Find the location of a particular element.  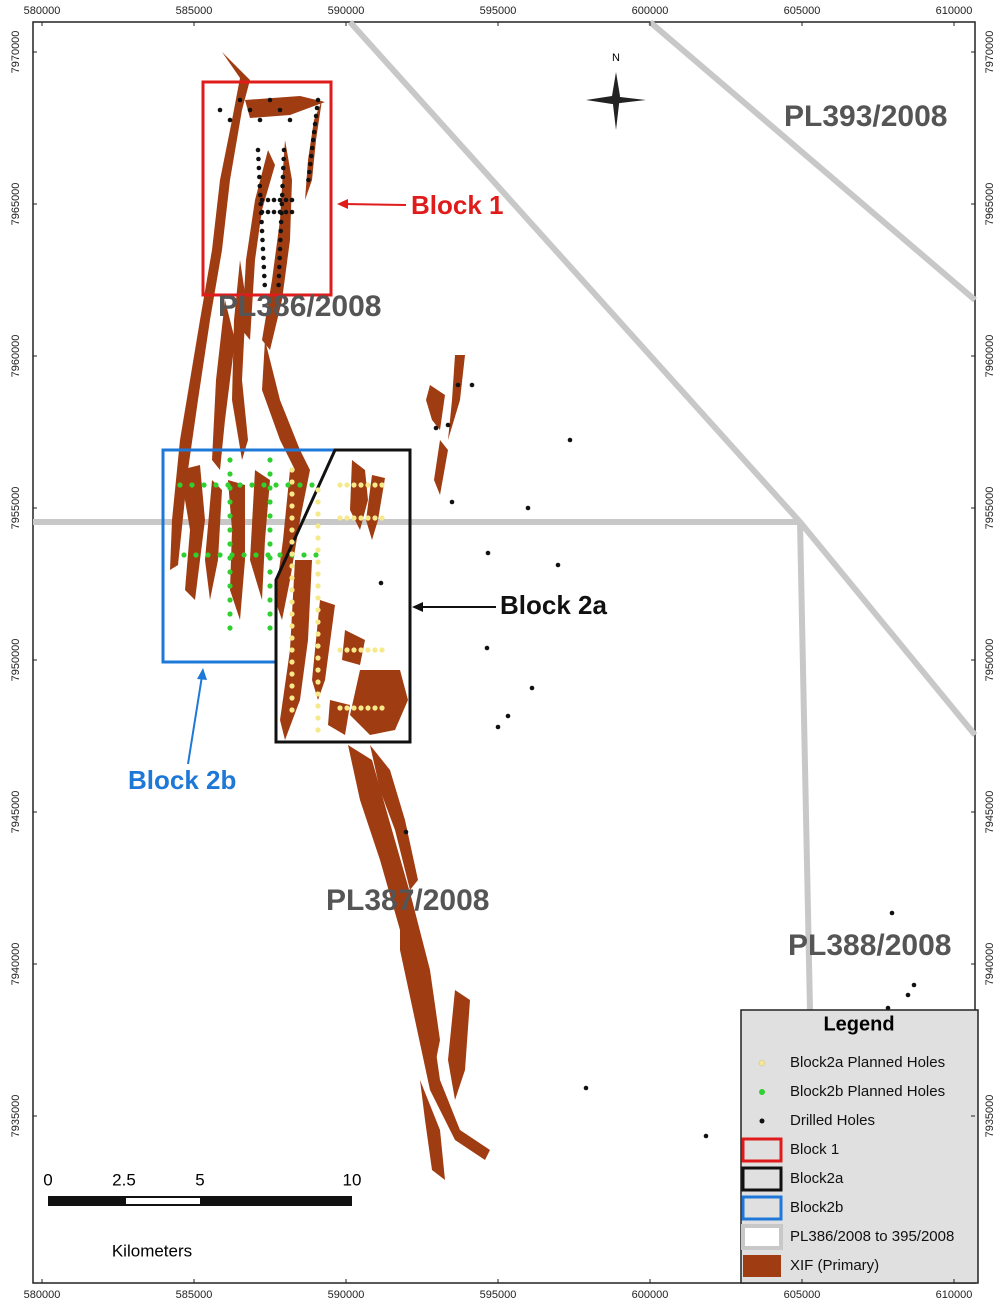

legend-entry: PL386/2008 to 395/2008 is located at coordinates (872, 1236).